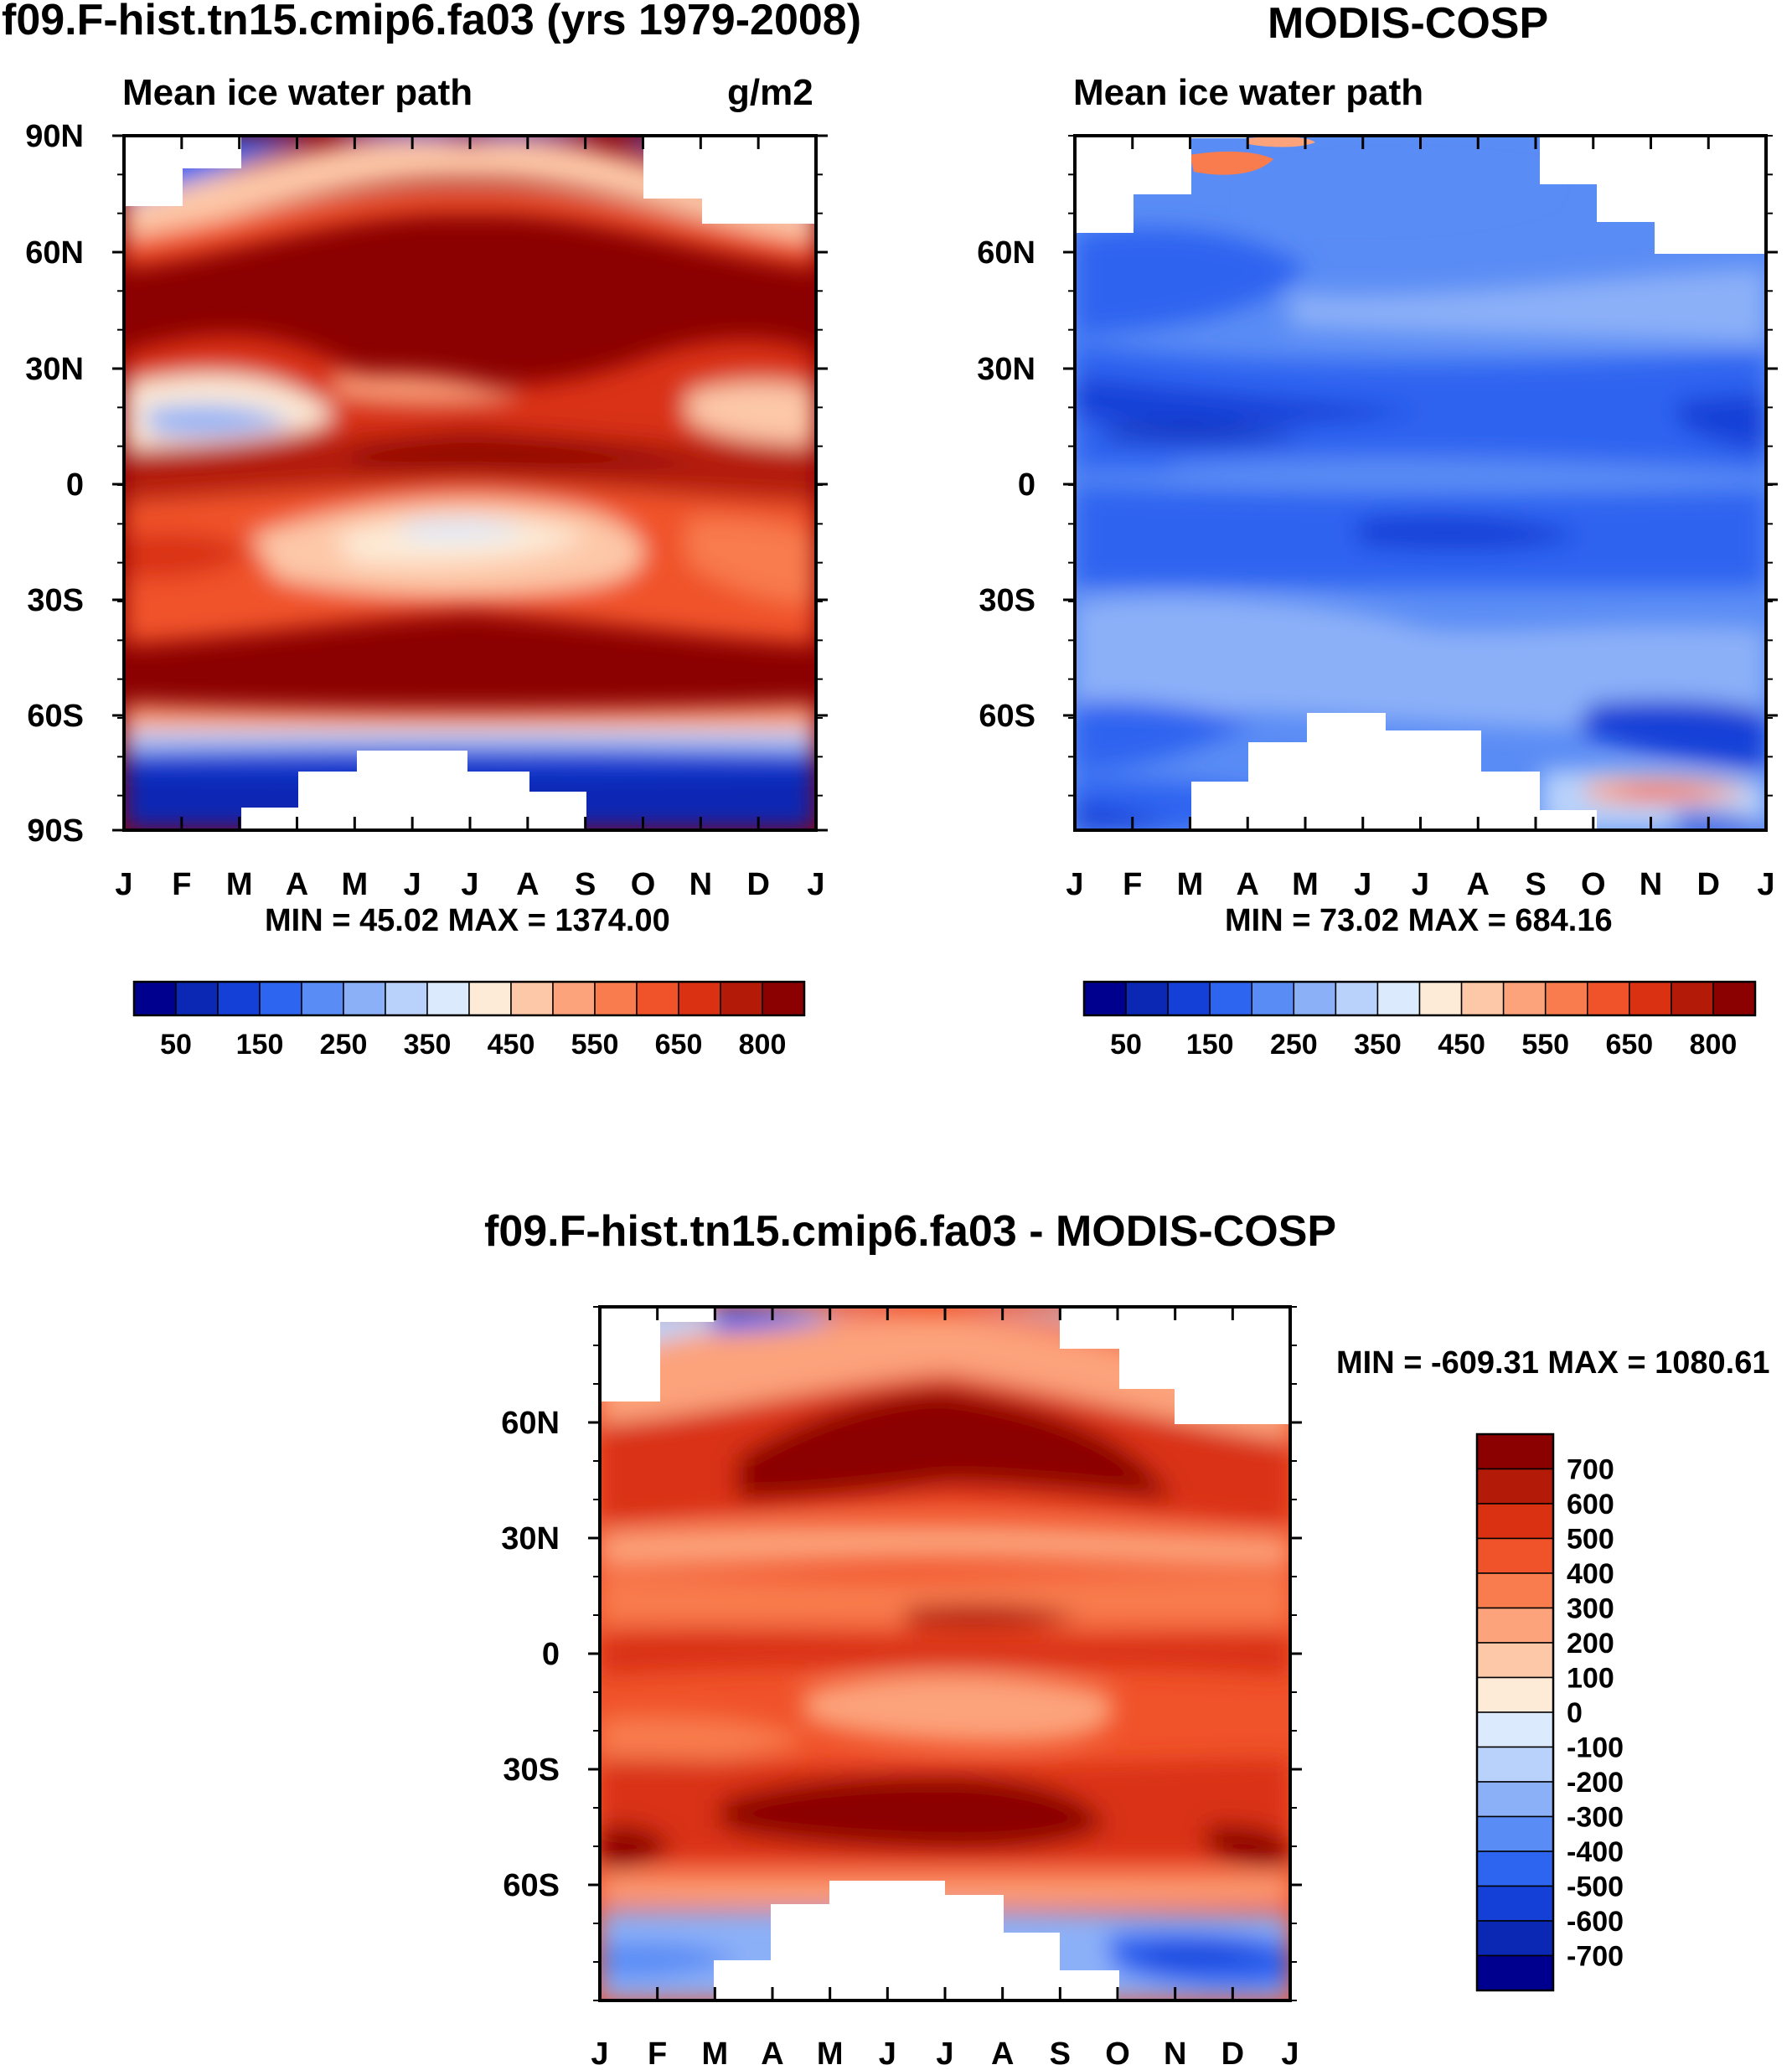  What do you see at coordinates (1210, 1045) in the screenshot?
I see `colorbar-label: 150` at bounding box center [1210, 1045].